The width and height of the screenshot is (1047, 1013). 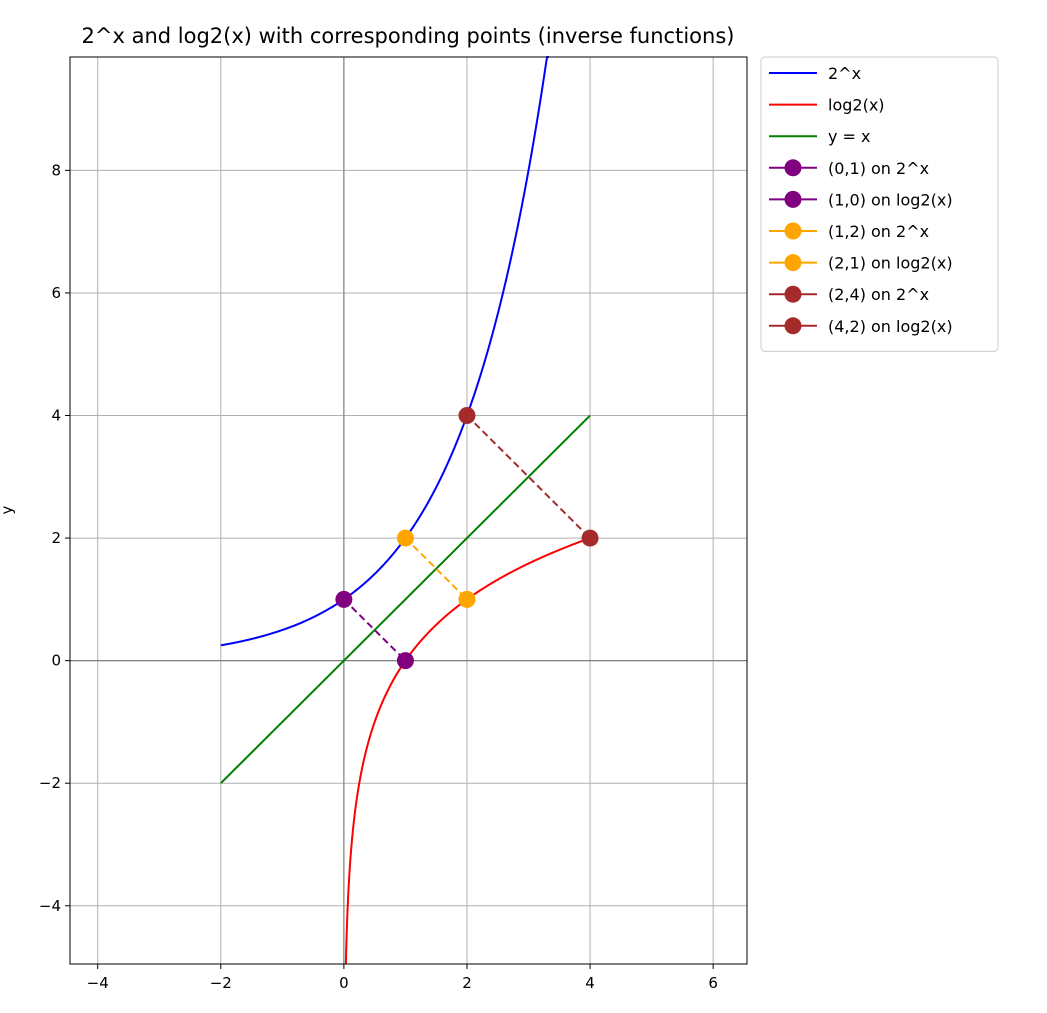 I want to click on y-tick-label: 0, so click(x=56, y=661).